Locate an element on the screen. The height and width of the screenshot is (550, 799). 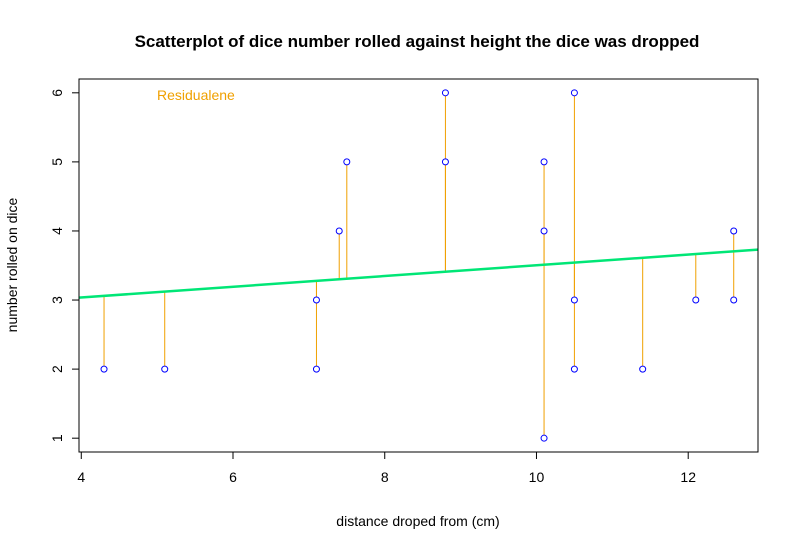
y-tick-label-4: 4 is located at coordinates (57, 231).